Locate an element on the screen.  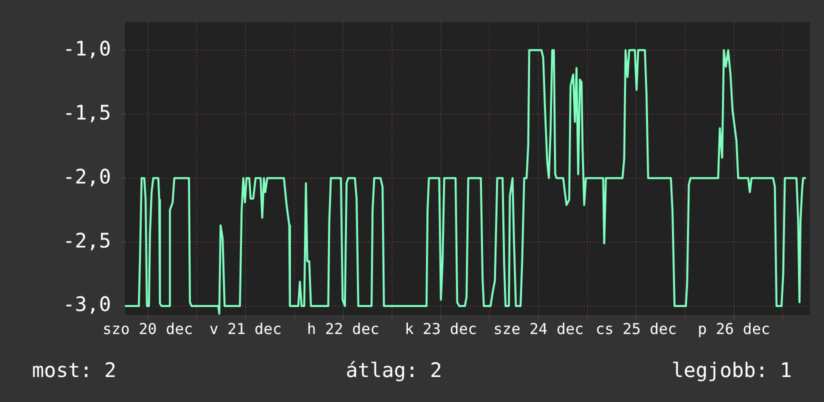
x-tick-label: cs 25 dec is located at coordinates (636, 329).